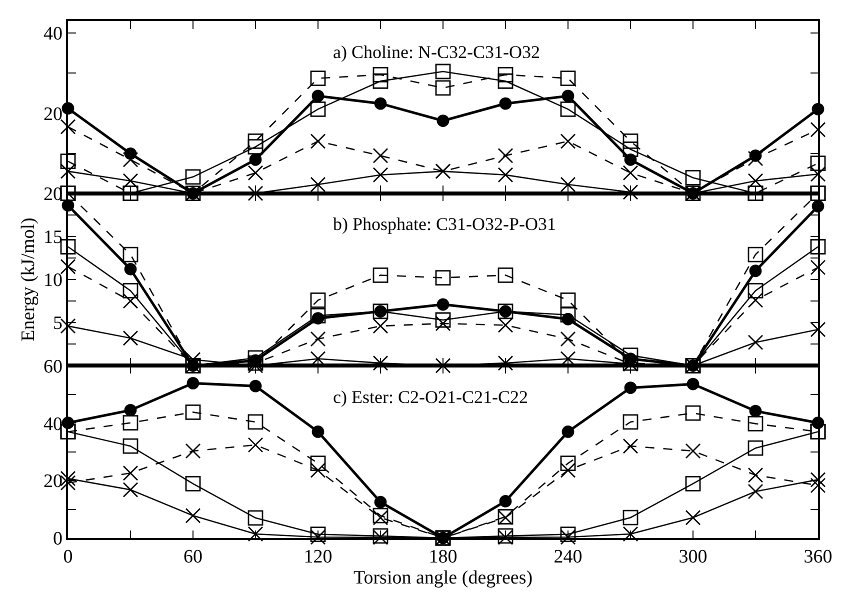 Image resolution: width=844 pixels, height=595 pixels. Describe the element at coordinates (52, 34) in the screenshot. I see `y-tick-label: 40` at that location.